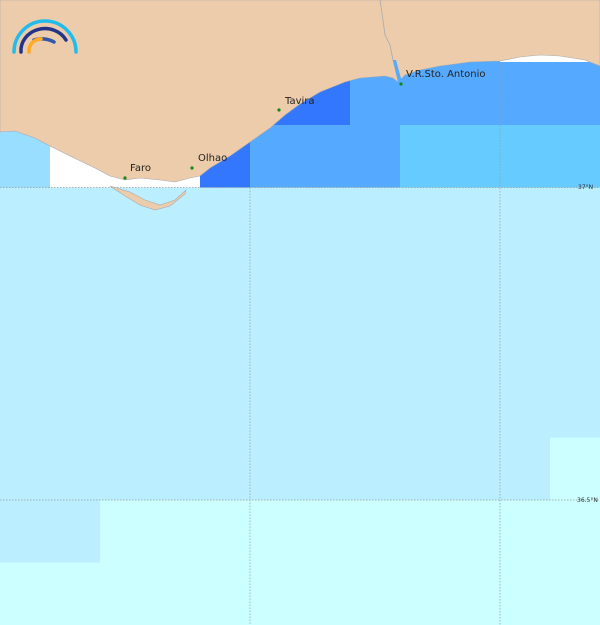 This screenshot has width=600, height=625. Describe the element at coordinates (587, 500) in the screenshot. I see `lat-label-36-5n: 36.5°N` at that location.